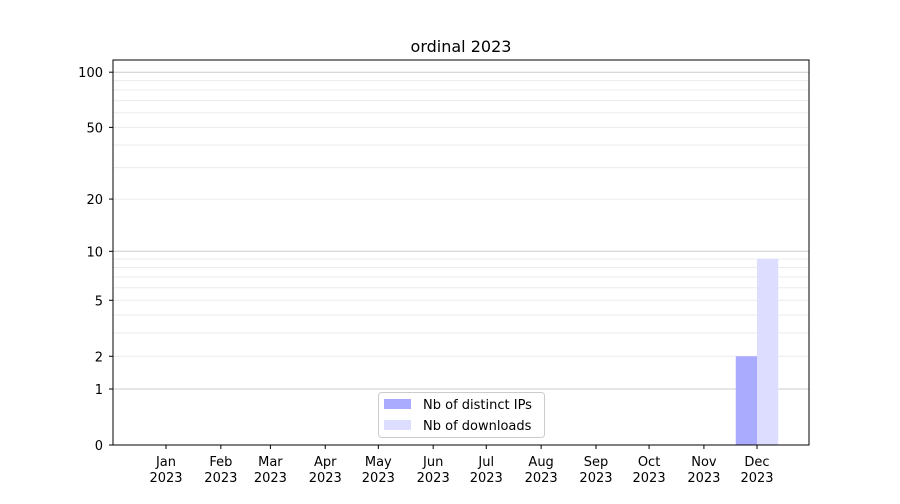 The width and height of the screenshot is (900, 504). I want to click on x-tick-label: Oct 2023, so click(649, 470).